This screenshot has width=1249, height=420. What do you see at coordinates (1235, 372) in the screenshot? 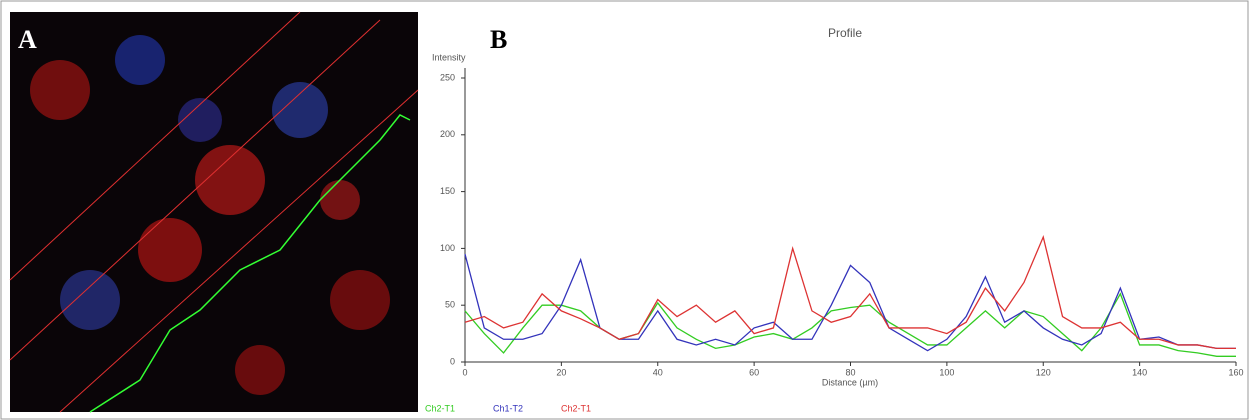
I see `x-tick-label: 160` at bounding box center [1235, 372].